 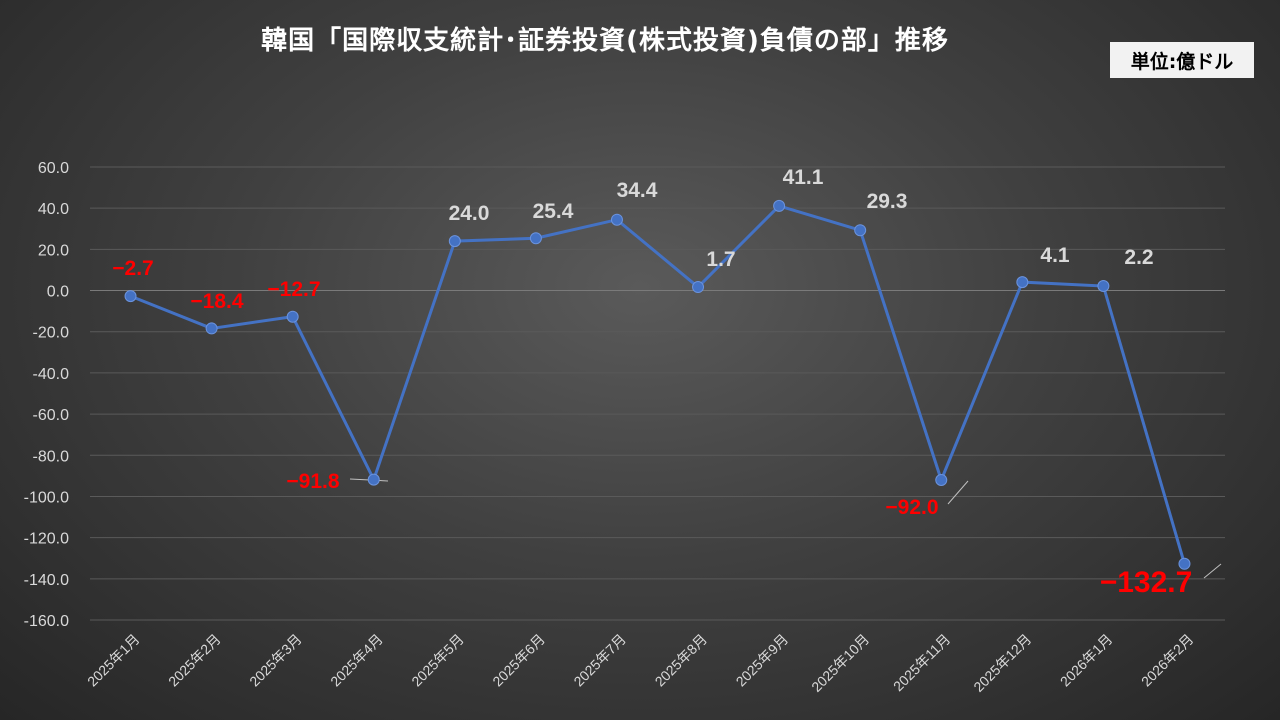 I want to click on y-tick-label: 60.0, so click(x=53, y=168).